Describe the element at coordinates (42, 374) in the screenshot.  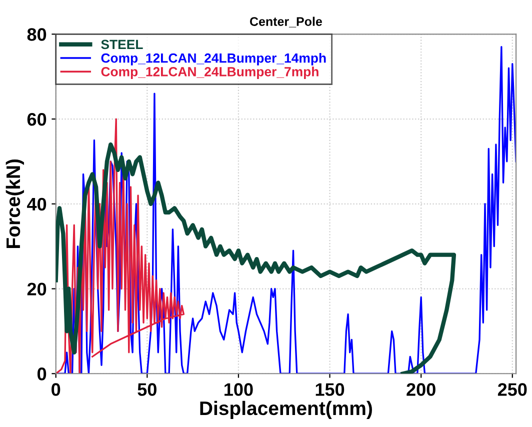
I see `y-tick-label: 0` at that location.